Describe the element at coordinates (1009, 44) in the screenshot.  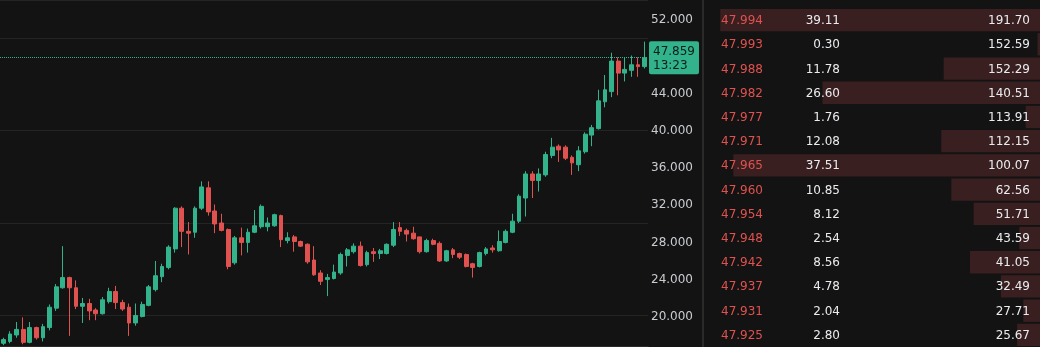
I see `annotation: 152.59` at that location.